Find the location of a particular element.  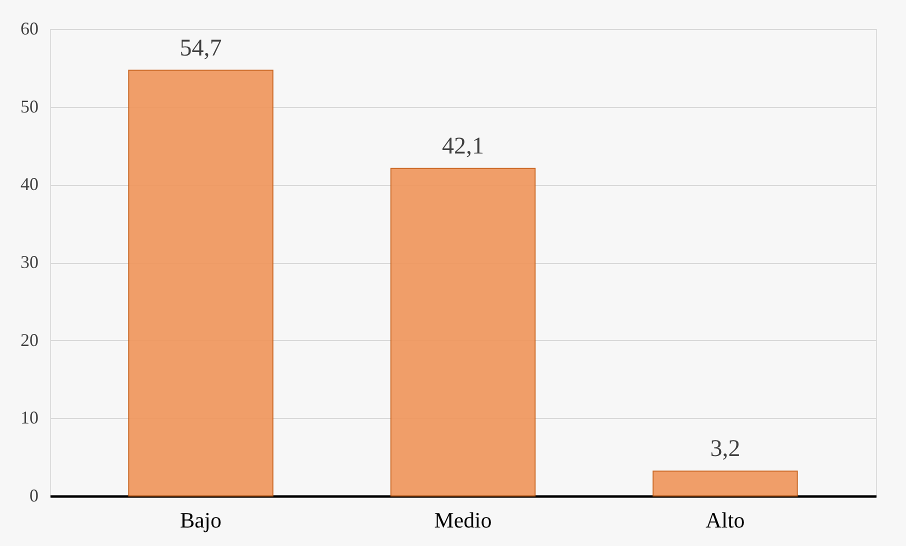

y-tick-label: 50 is located at coordinates (29, 106).